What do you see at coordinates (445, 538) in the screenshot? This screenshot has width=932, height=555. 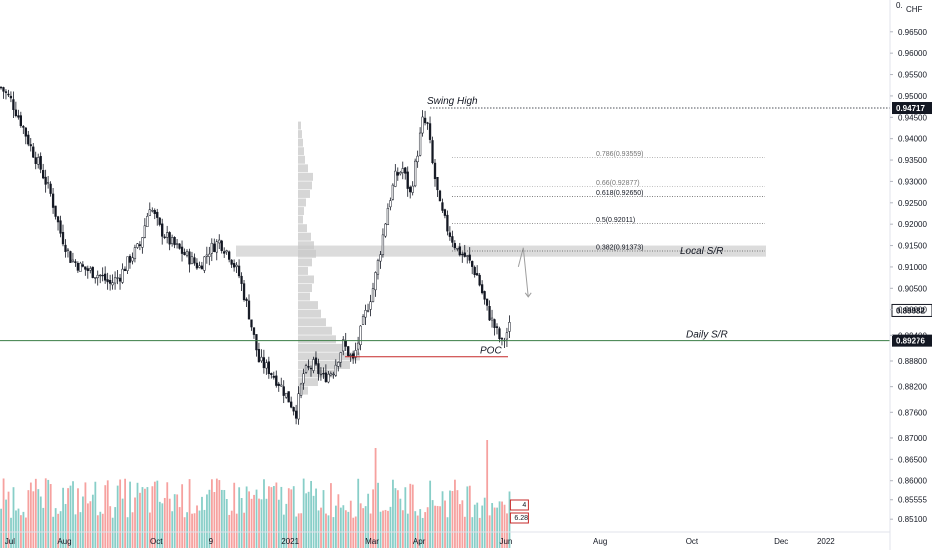 I see `time-axis: Jul Aug Oct 9 2021 Mar Apr Jun Aug Oct Dec 2022` at bounding box center [445, 538].